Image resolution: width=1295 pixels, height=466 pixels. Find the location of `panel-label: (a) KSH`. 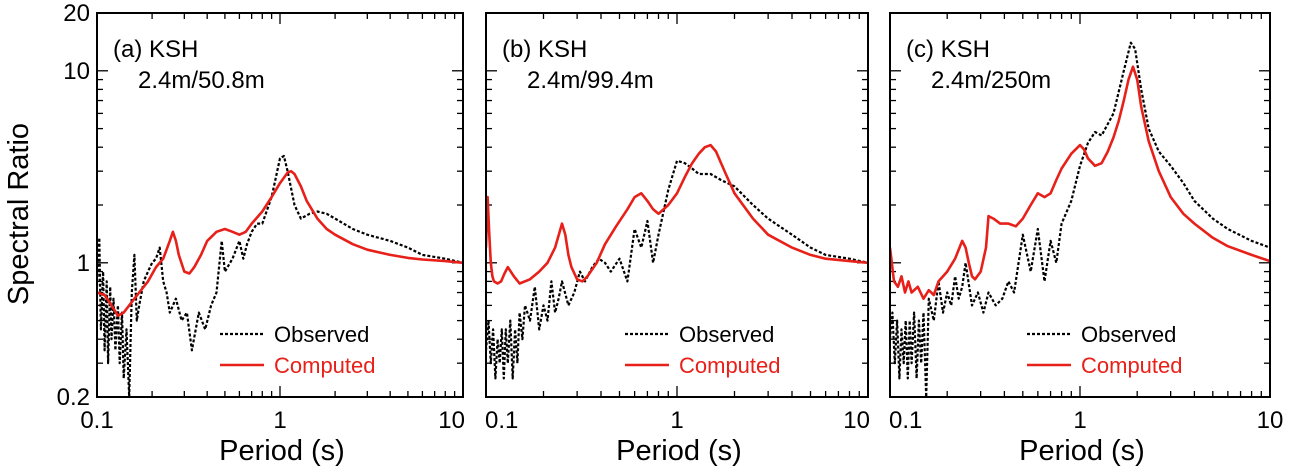

panel-label: (a) KSH is located at coordinates (155, 49).